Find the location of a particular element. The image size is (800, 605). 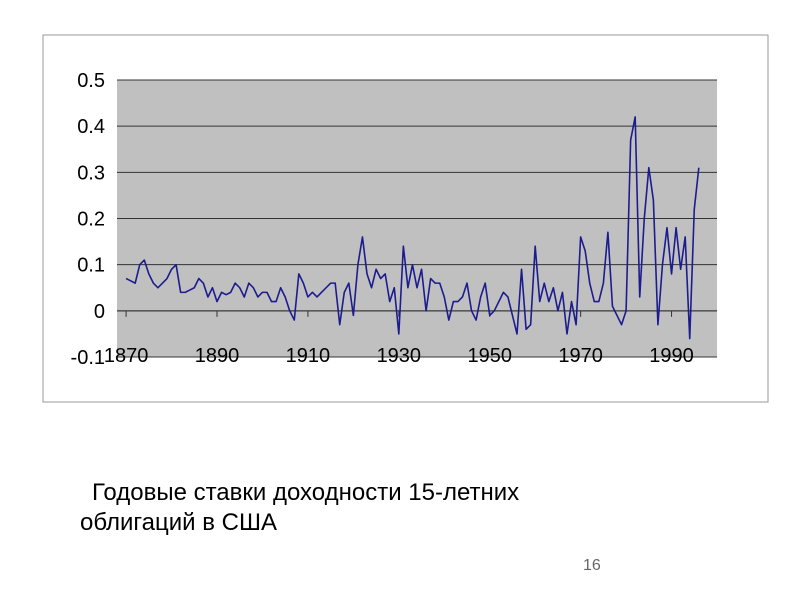

x-tick-label: 1910 is located at coordinates (308, 356).